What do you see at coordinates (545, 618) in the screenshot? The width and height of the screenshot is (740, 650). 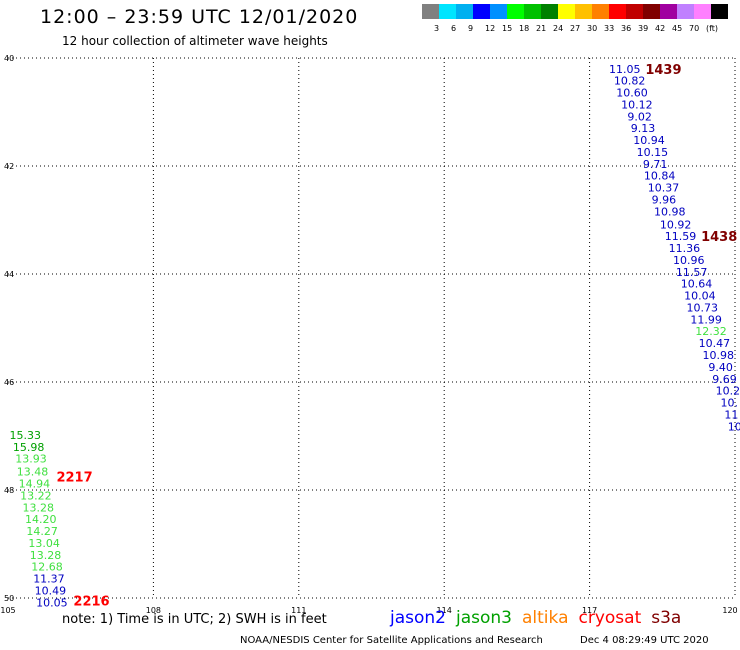 I see `legend-altika: altika` at bounding box center [545, 618].